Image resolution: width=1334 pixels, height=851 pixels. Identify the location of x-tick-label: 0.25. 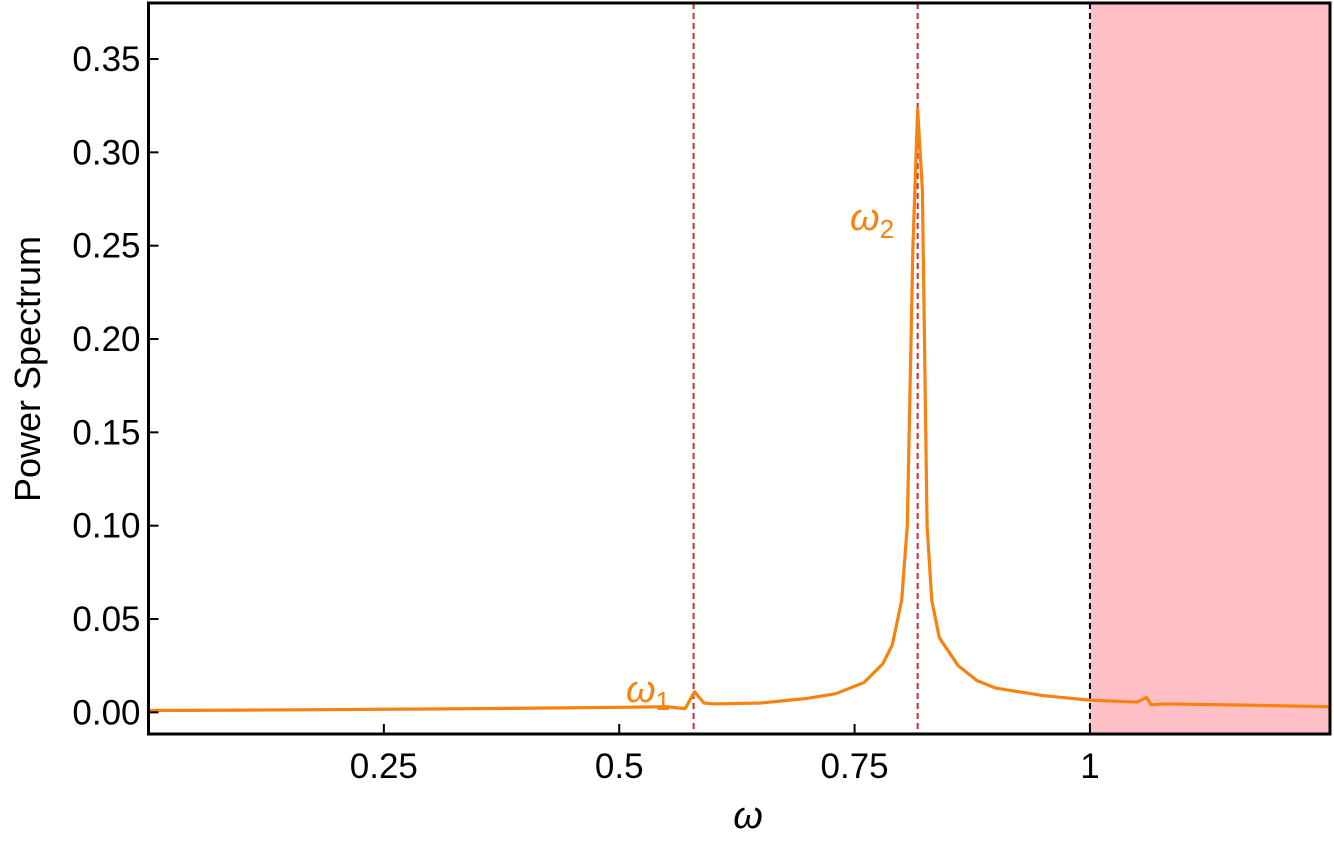
(384, 766).